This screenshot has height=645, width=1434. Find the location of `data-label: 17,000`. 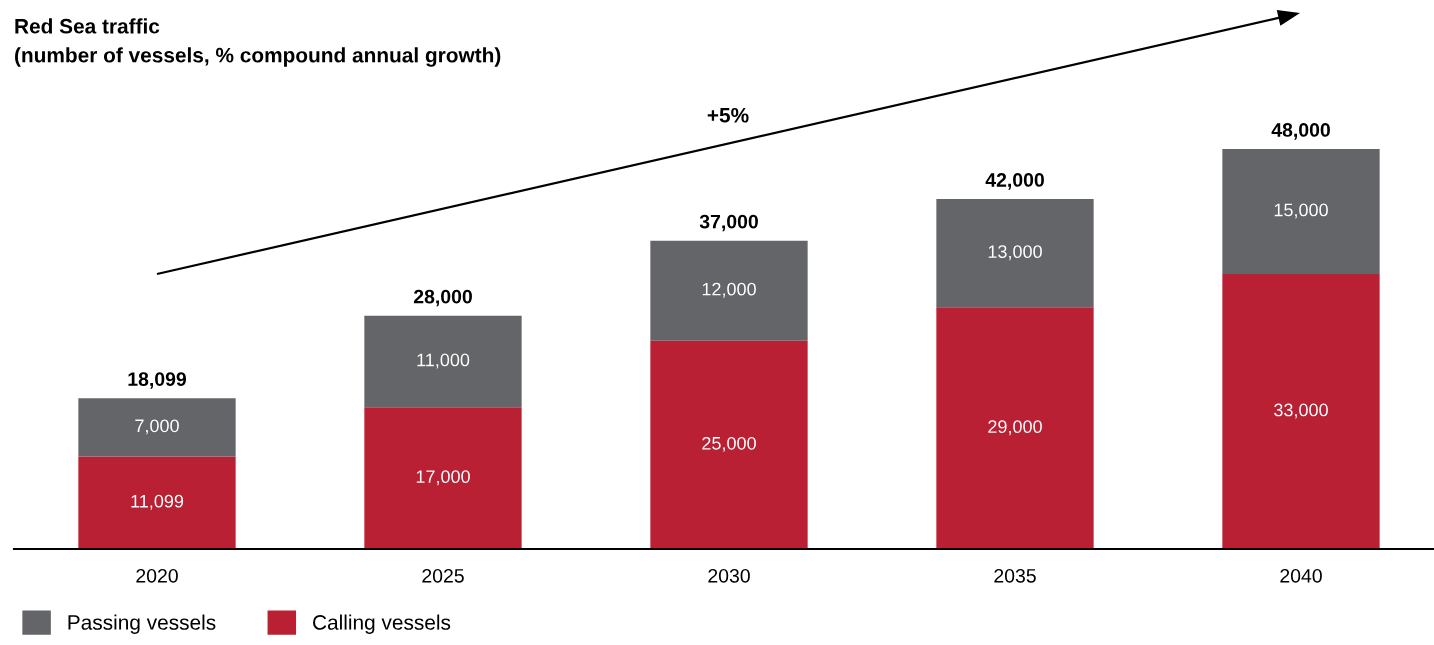

data-label: 17,000 is located at coordinates (443, 478).